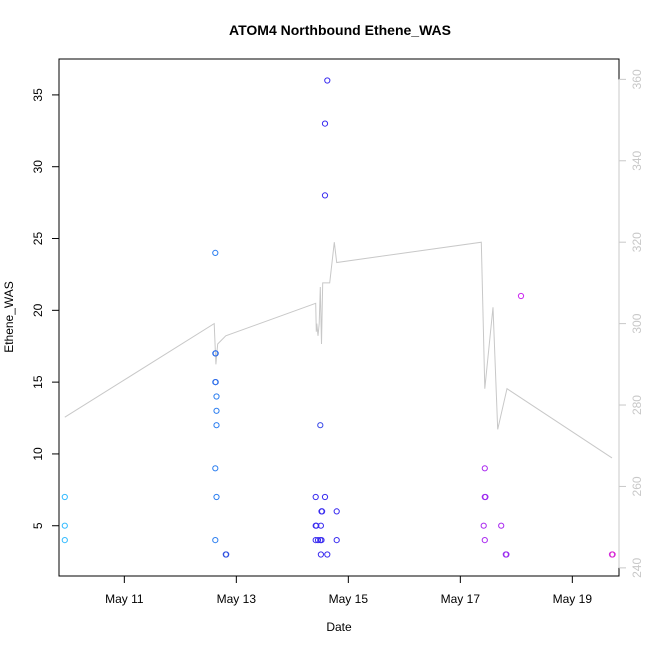 The width and height of the screenshot is (650, 650). I want to click on x-axis: May 11 May 13 May 15 May 17 May 19, so click(349, 590).